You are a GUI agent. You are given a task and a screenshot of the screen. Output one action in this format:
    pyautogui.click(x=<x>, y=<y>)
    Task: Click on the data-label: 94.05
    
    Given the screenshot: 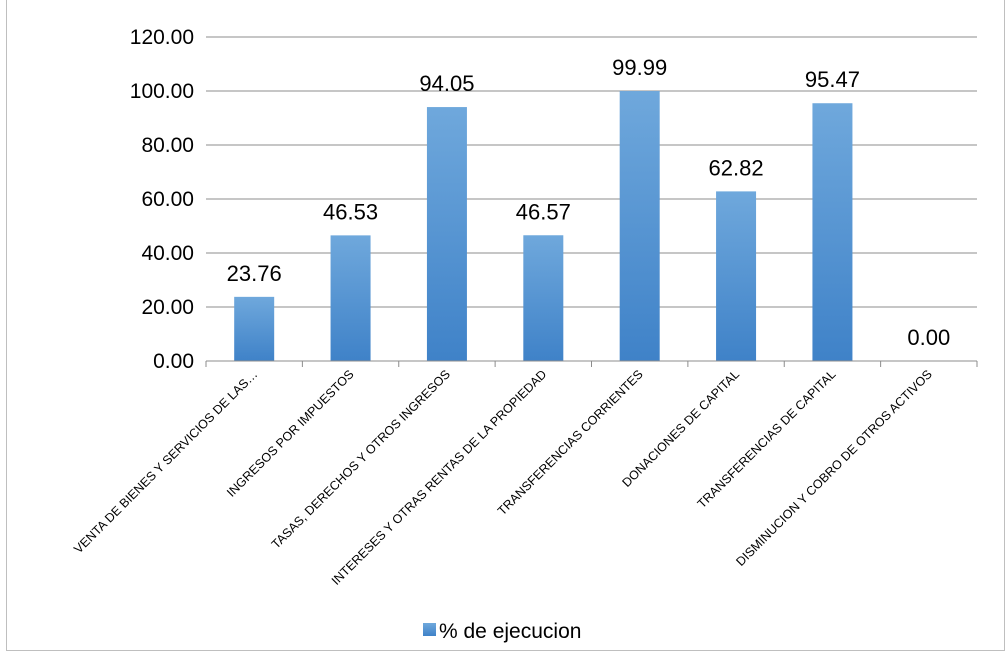 What is the action you would take?
    pyautogui.click(x=446, y=83)
    